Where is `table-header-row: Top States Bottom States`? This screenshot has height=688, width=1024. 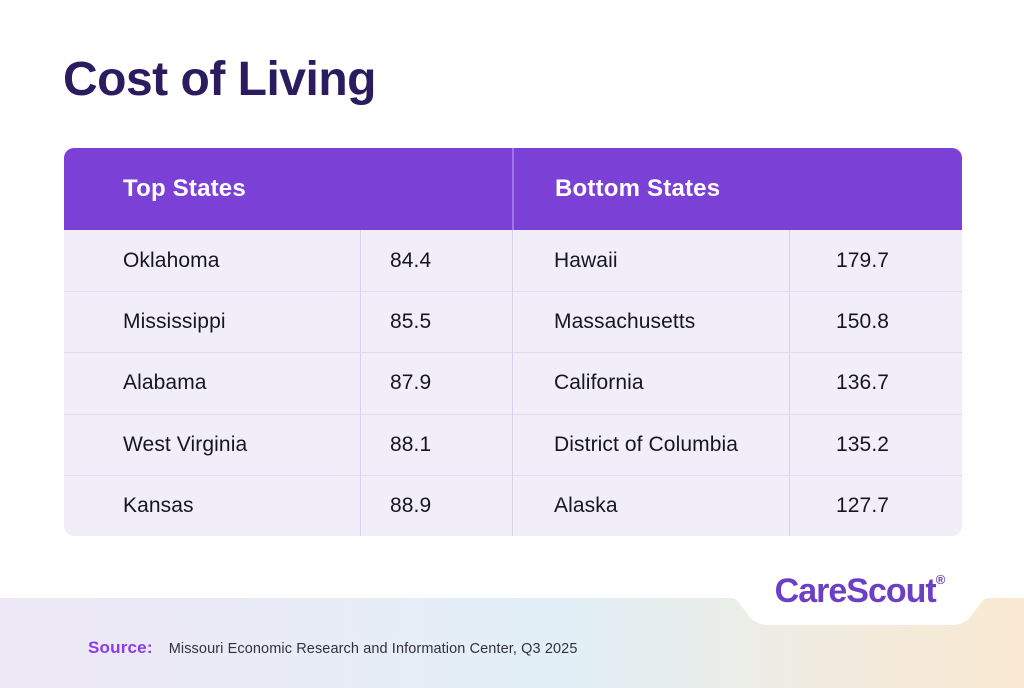
table-header-row: Top States Bottom States is located at coordinates (513, 189).